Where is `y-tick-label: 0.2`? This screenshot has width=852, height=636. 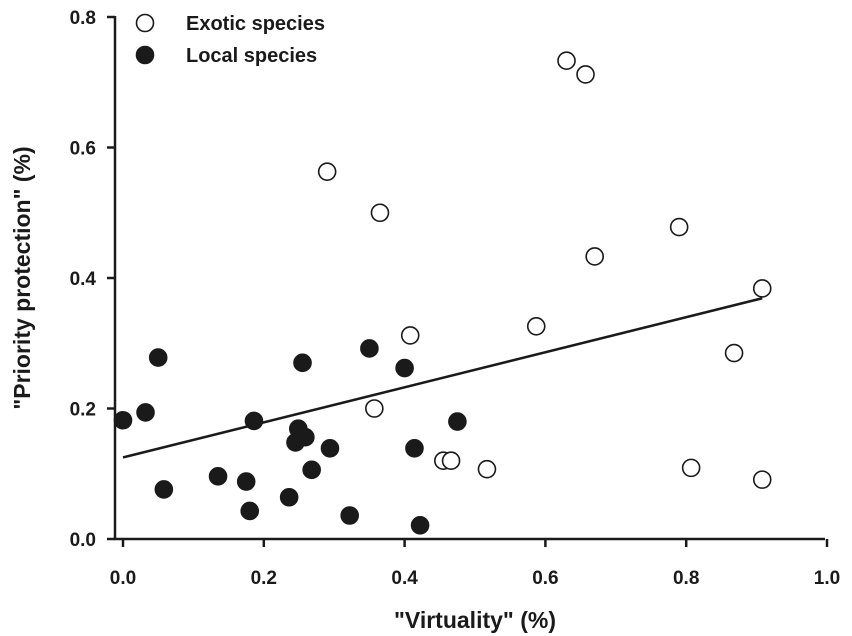 y-tick-label: 0.2 is located at coordinates (83, 410).